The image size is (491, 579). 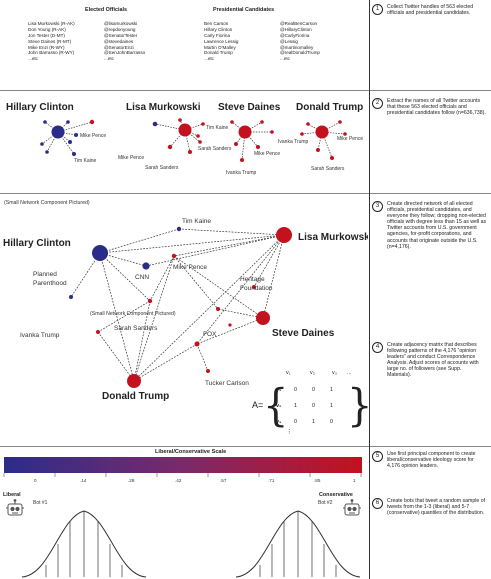 What do you see at coordinates (177, 305) in the screenshot?
I see `network-edges` at bounding box center [177, 305].